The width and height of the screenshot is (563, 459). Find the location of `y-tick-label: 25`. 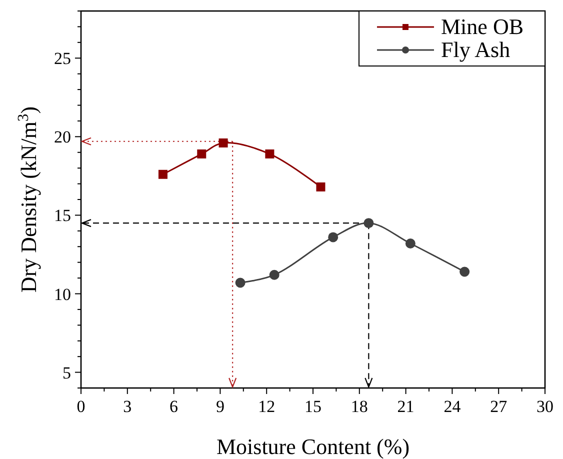

y-tick-label: 25 is located at coordinates (62, 58).